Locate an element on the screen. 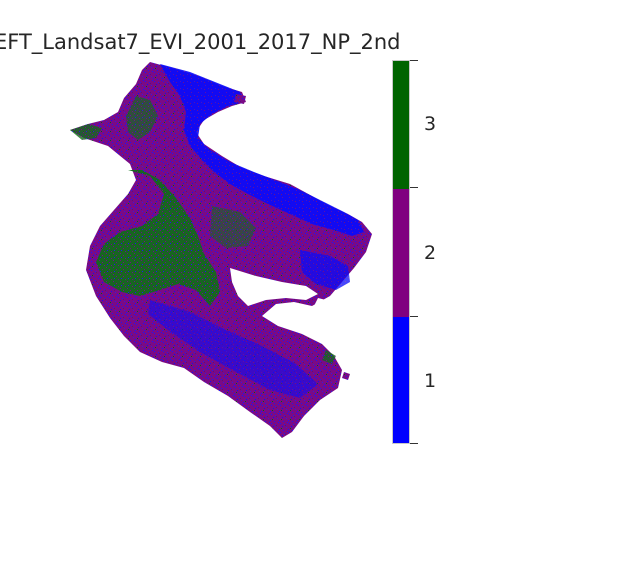 The height and width of the screenshot is (583, 624). region-class-3-north is located at coordinates (142, 118).